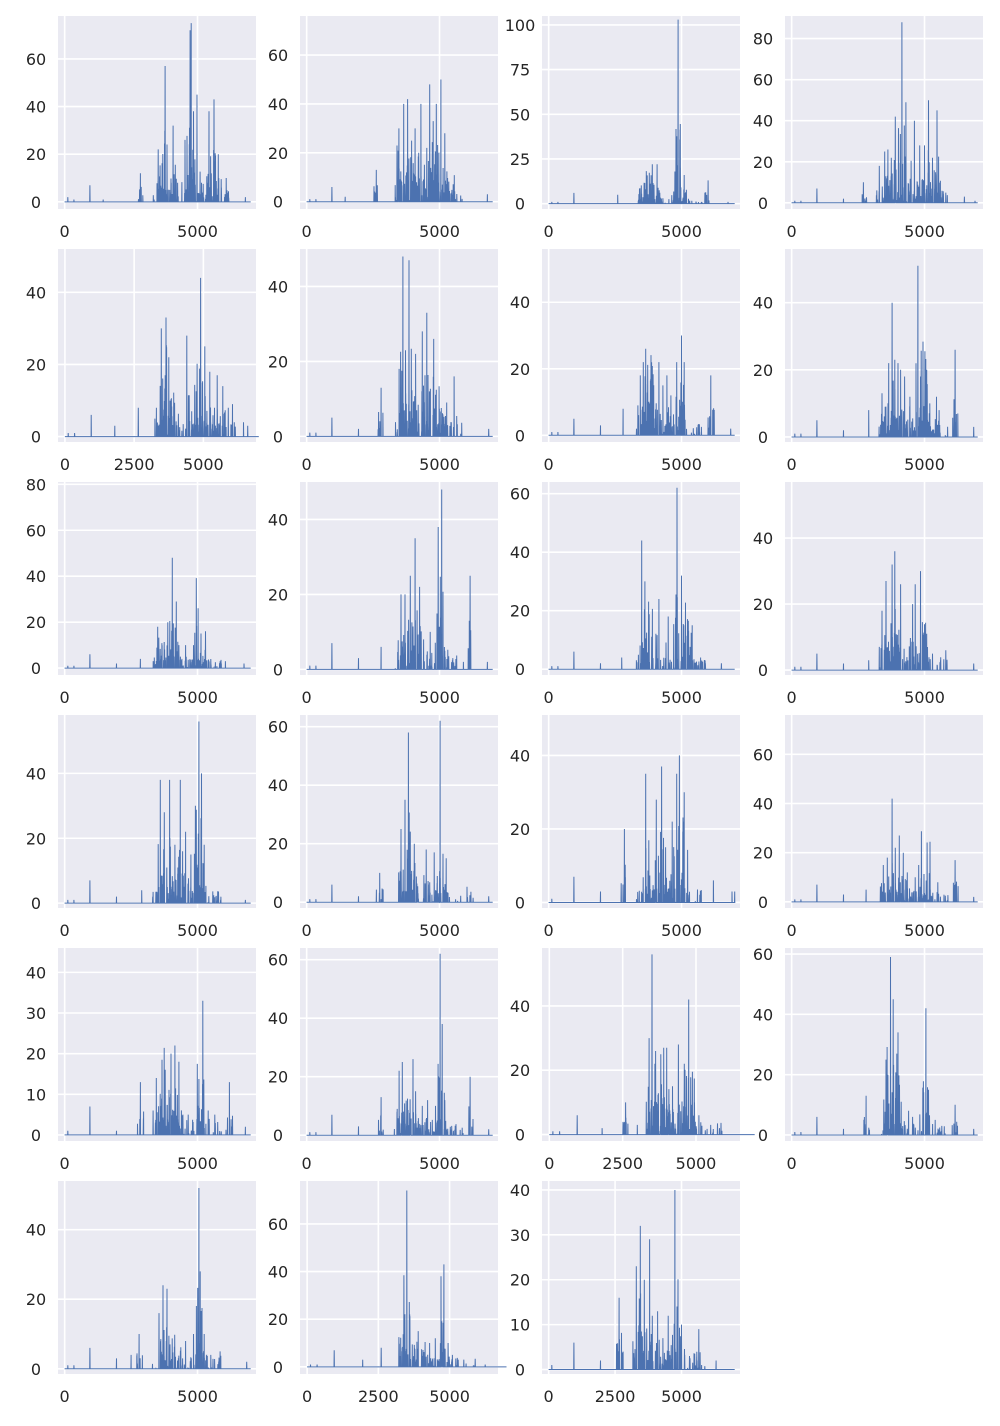 This screenshot has height=1426, width=1000. I want to click on y-tick-label: 80, so click(36, 484).